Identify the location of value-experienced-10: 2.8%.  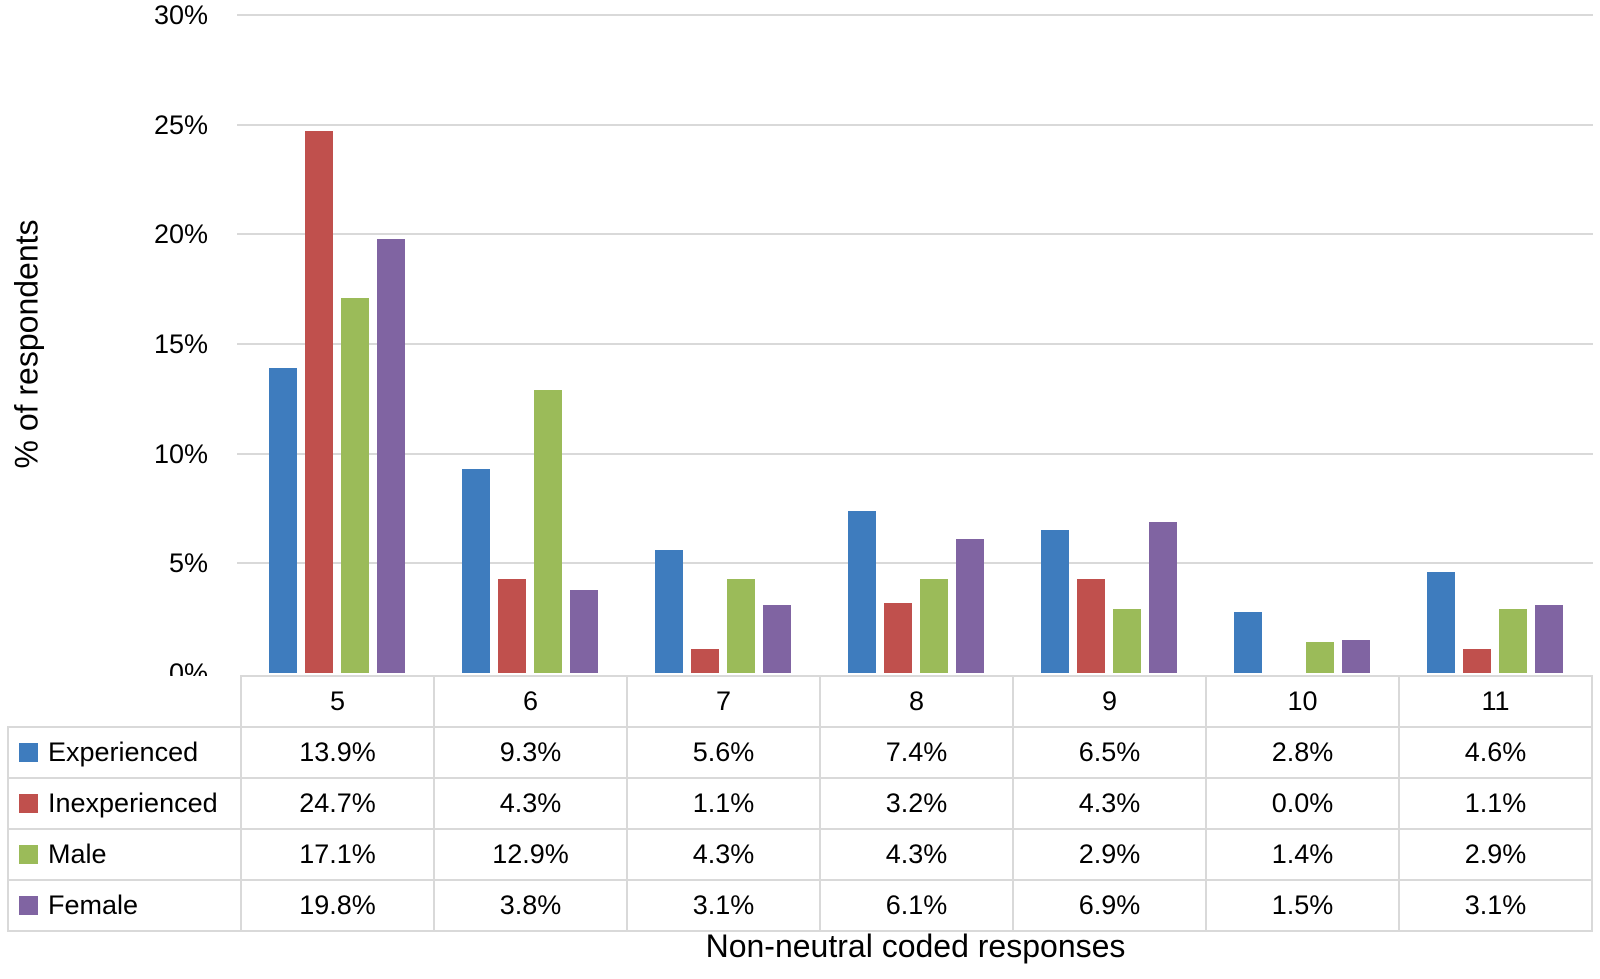
(1302, 752).